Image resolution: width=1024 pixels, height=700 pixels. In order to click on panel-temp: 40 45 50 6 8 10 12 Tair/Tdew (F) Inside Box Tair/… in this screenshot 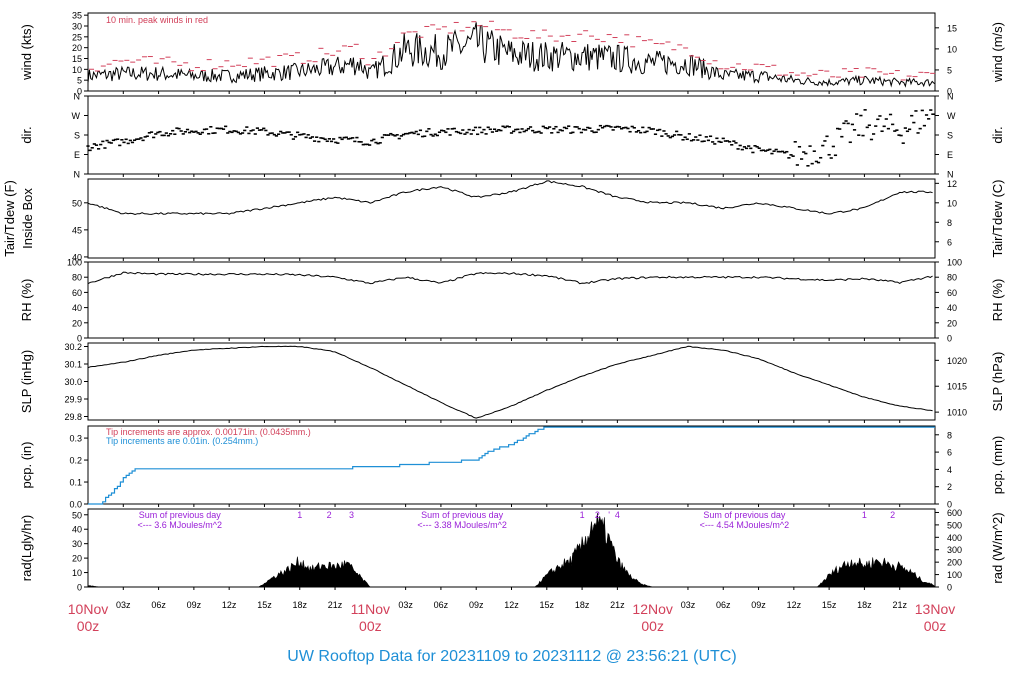, I will do `click(503, 220)`.